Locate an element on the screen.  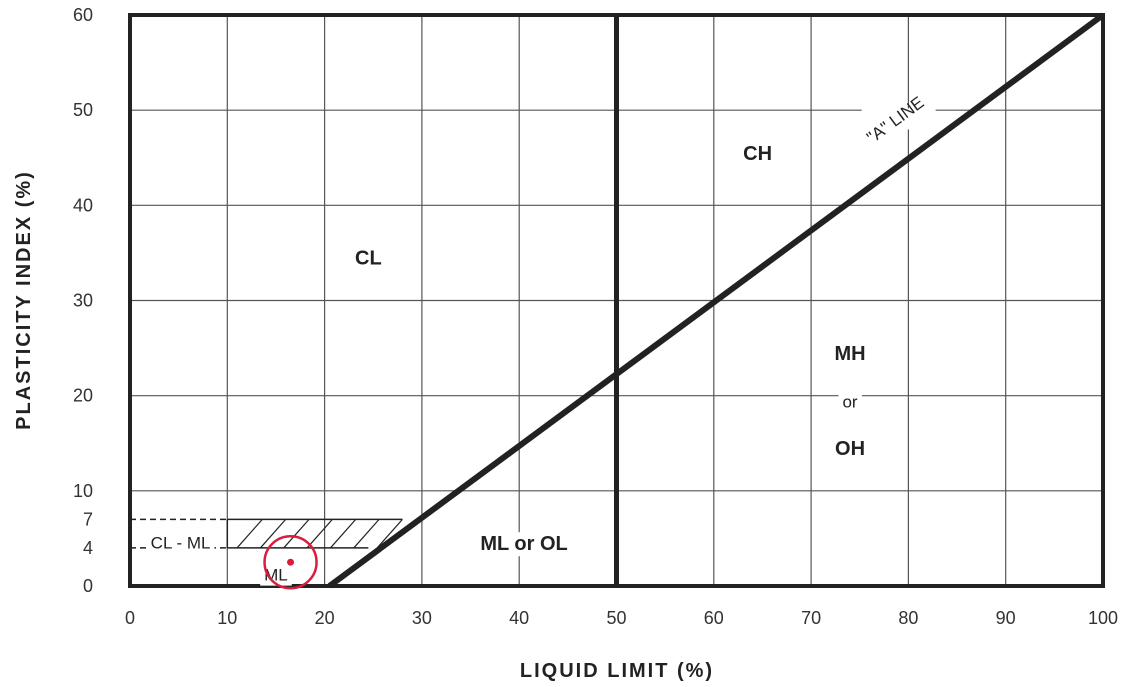
x-tick-label: 100 is located at coordinates (1103, 618).